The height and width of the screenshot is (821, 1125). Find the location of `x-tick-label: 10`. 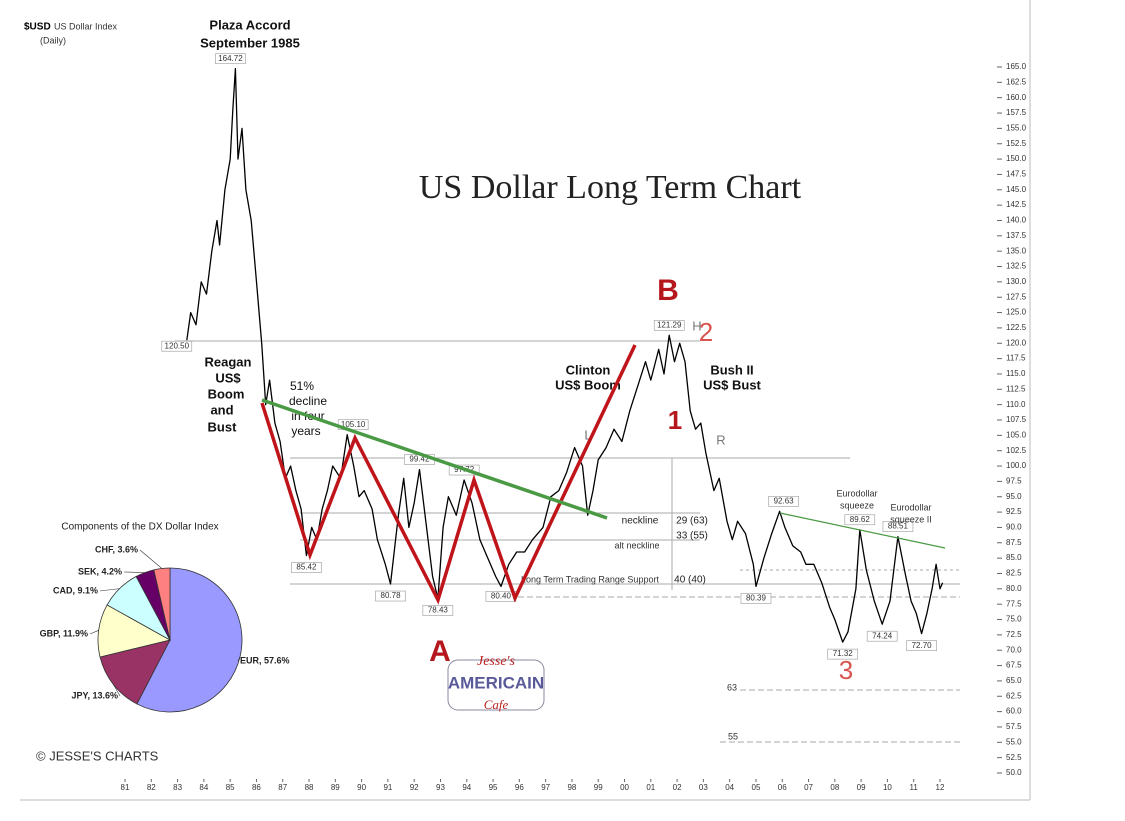

x-tick-label: 10 is located at coordinates (887, 787).